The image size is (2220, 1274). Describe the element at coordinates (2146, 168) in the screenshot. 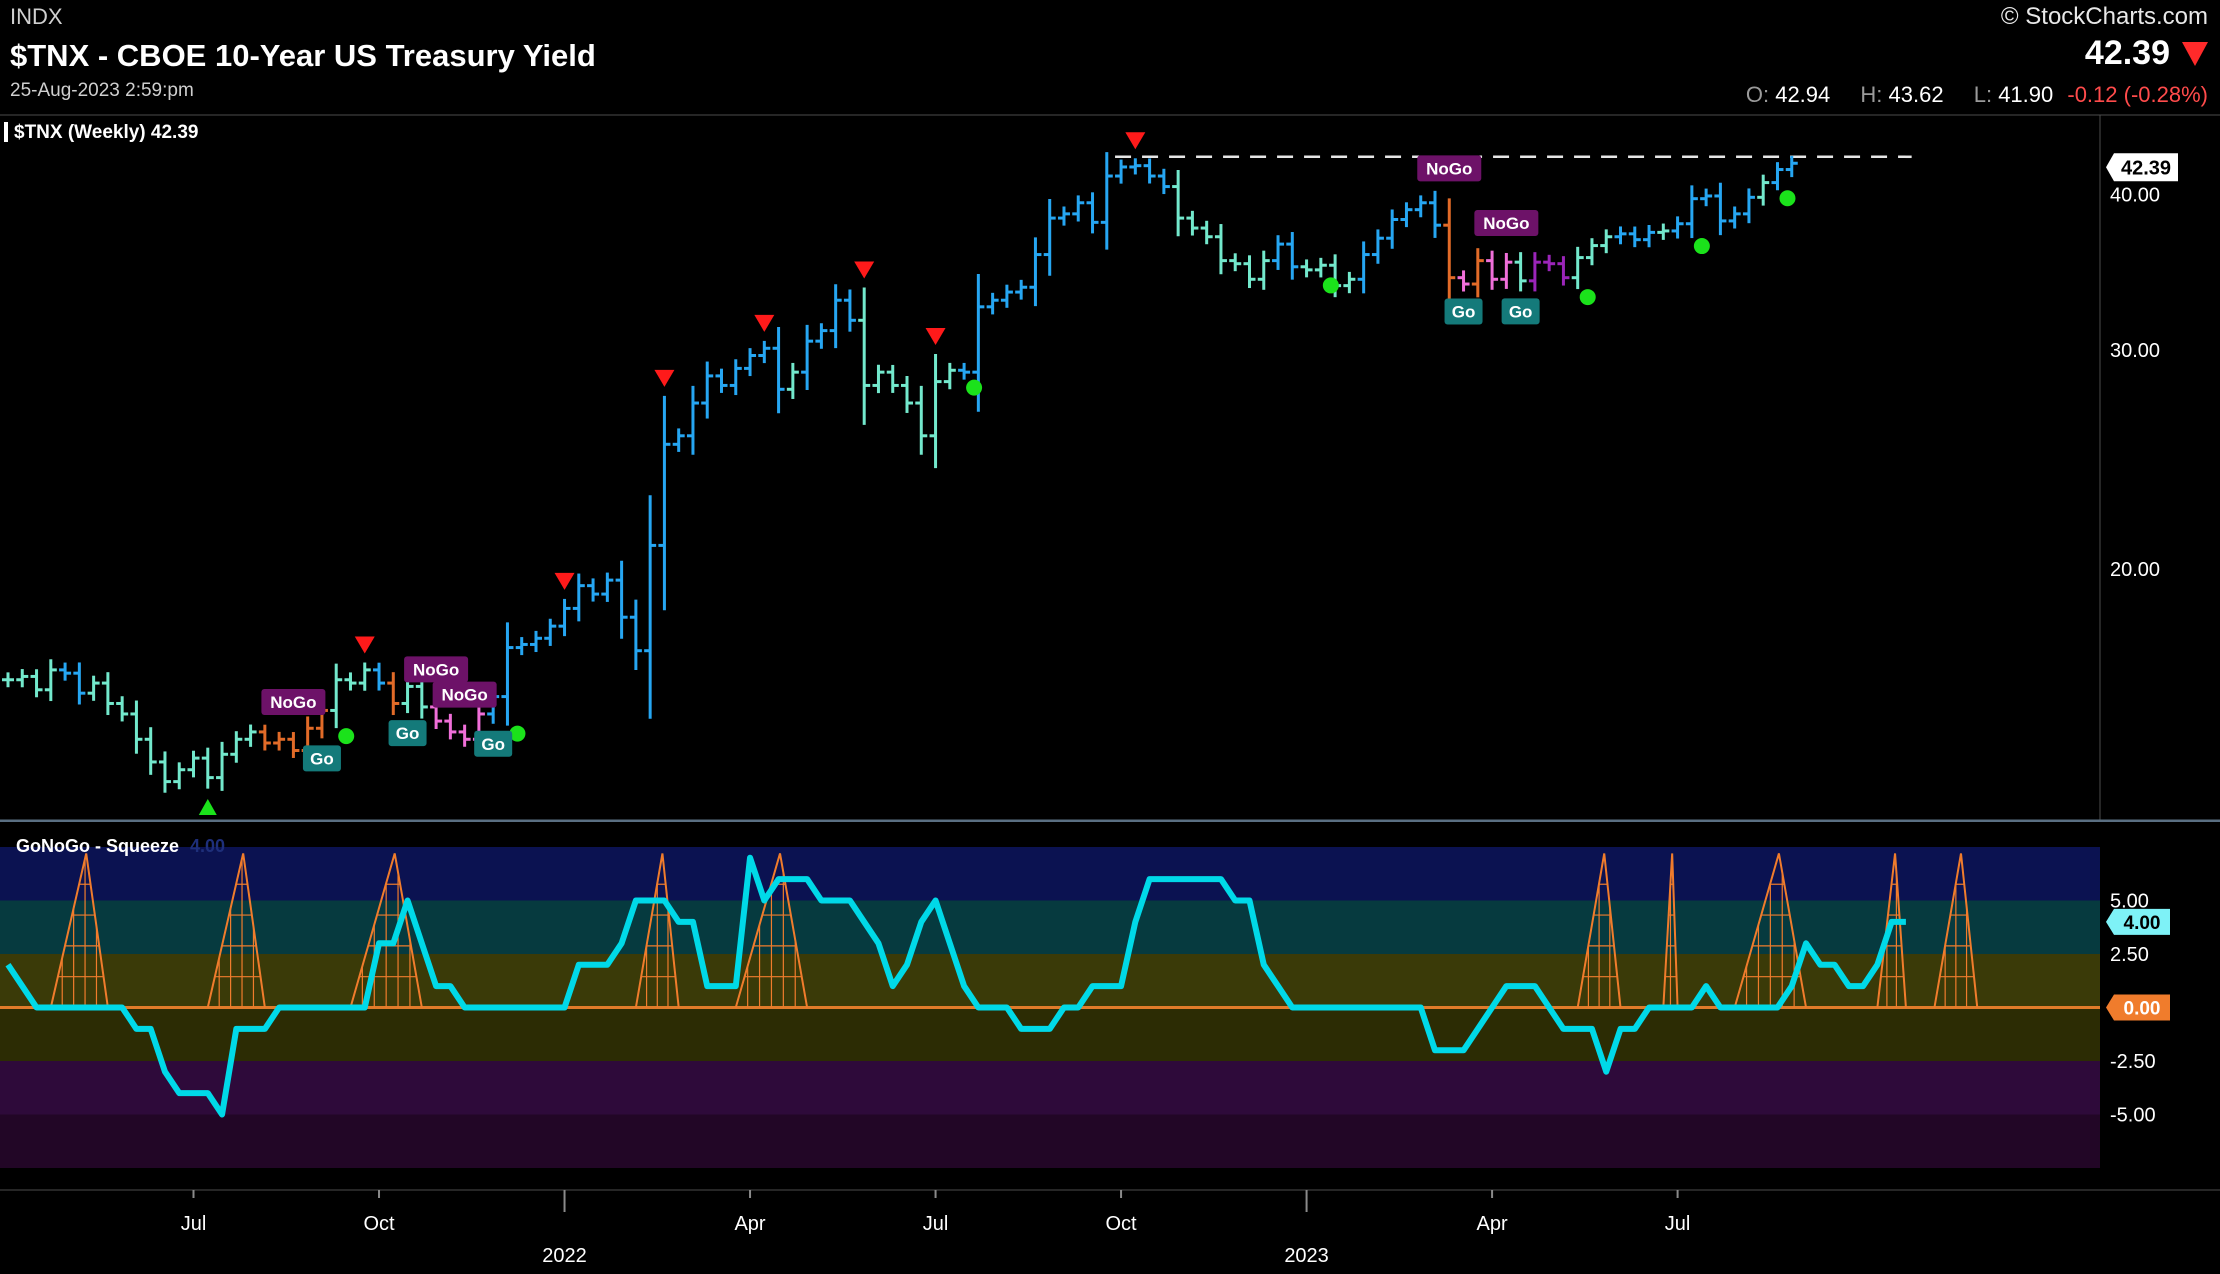

I see `price-last-tag: 42.39` at that location.